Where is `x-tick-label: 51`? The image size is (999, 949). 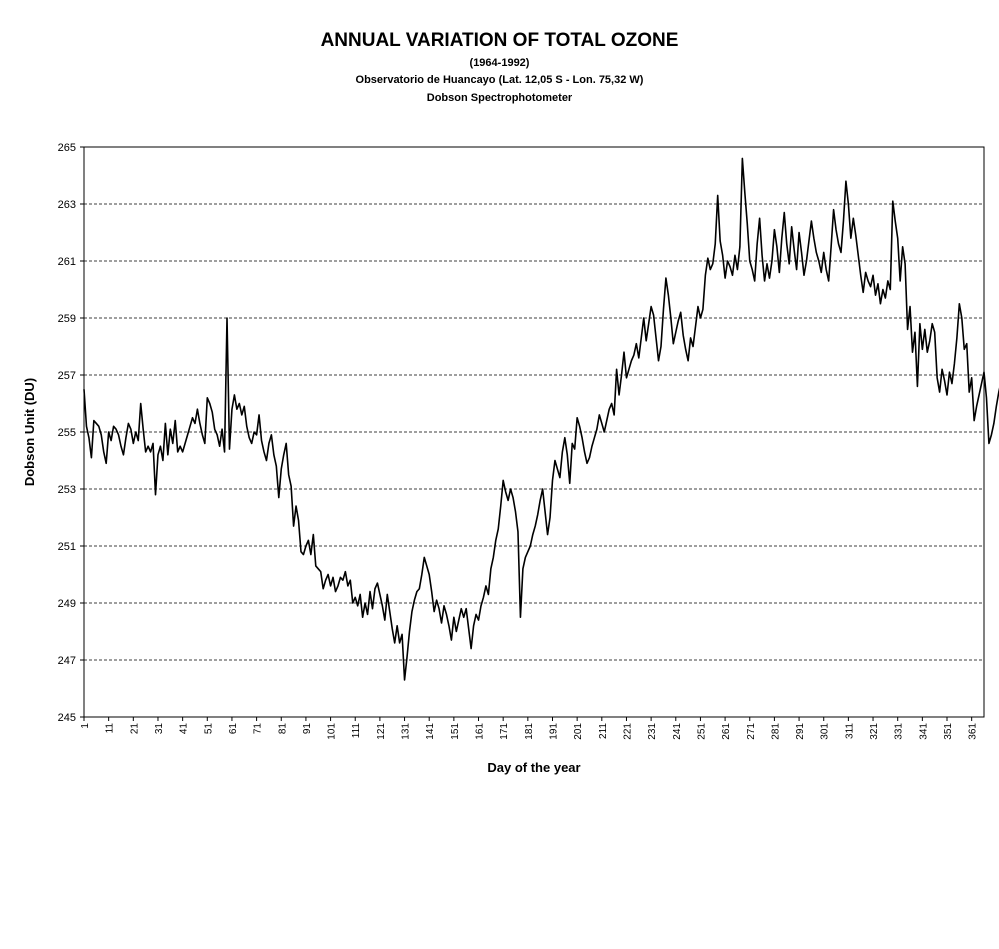 x-tick-label: 51 is located at coordinates (208, 729).